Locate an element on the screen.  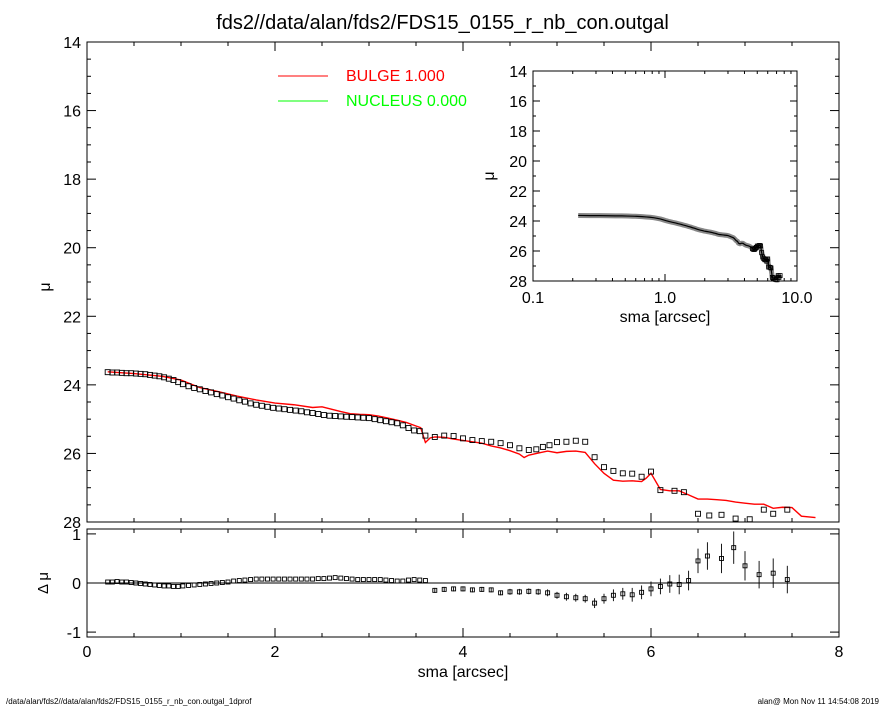
main-y-tick-label: 26 is located at coordinates (72, 454).